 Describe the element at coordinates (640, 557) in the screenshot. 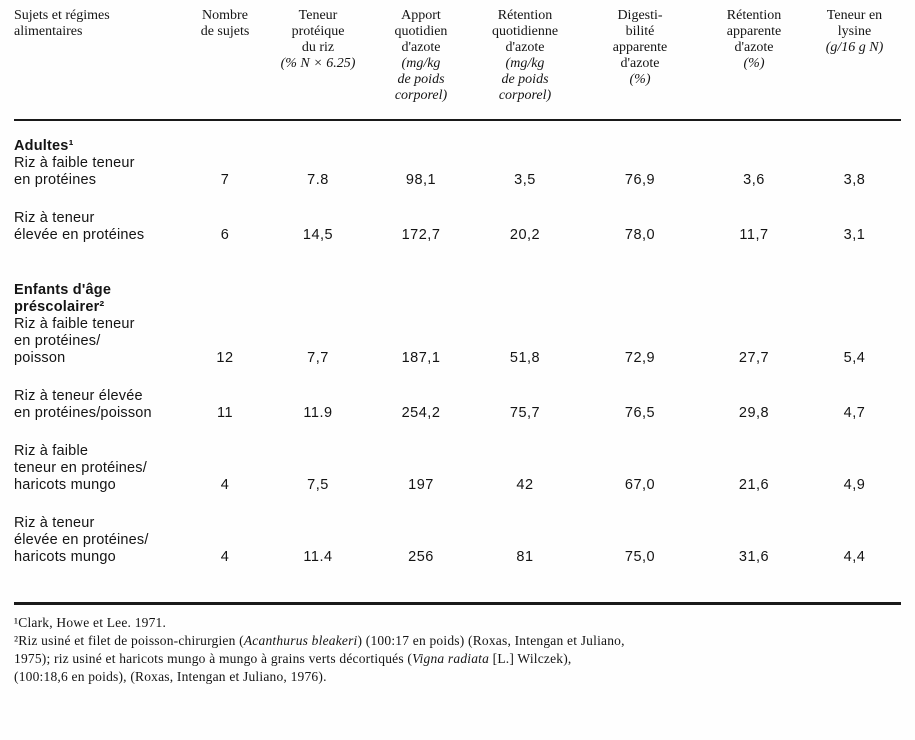

I see `cell-value: 75,0` at that location.